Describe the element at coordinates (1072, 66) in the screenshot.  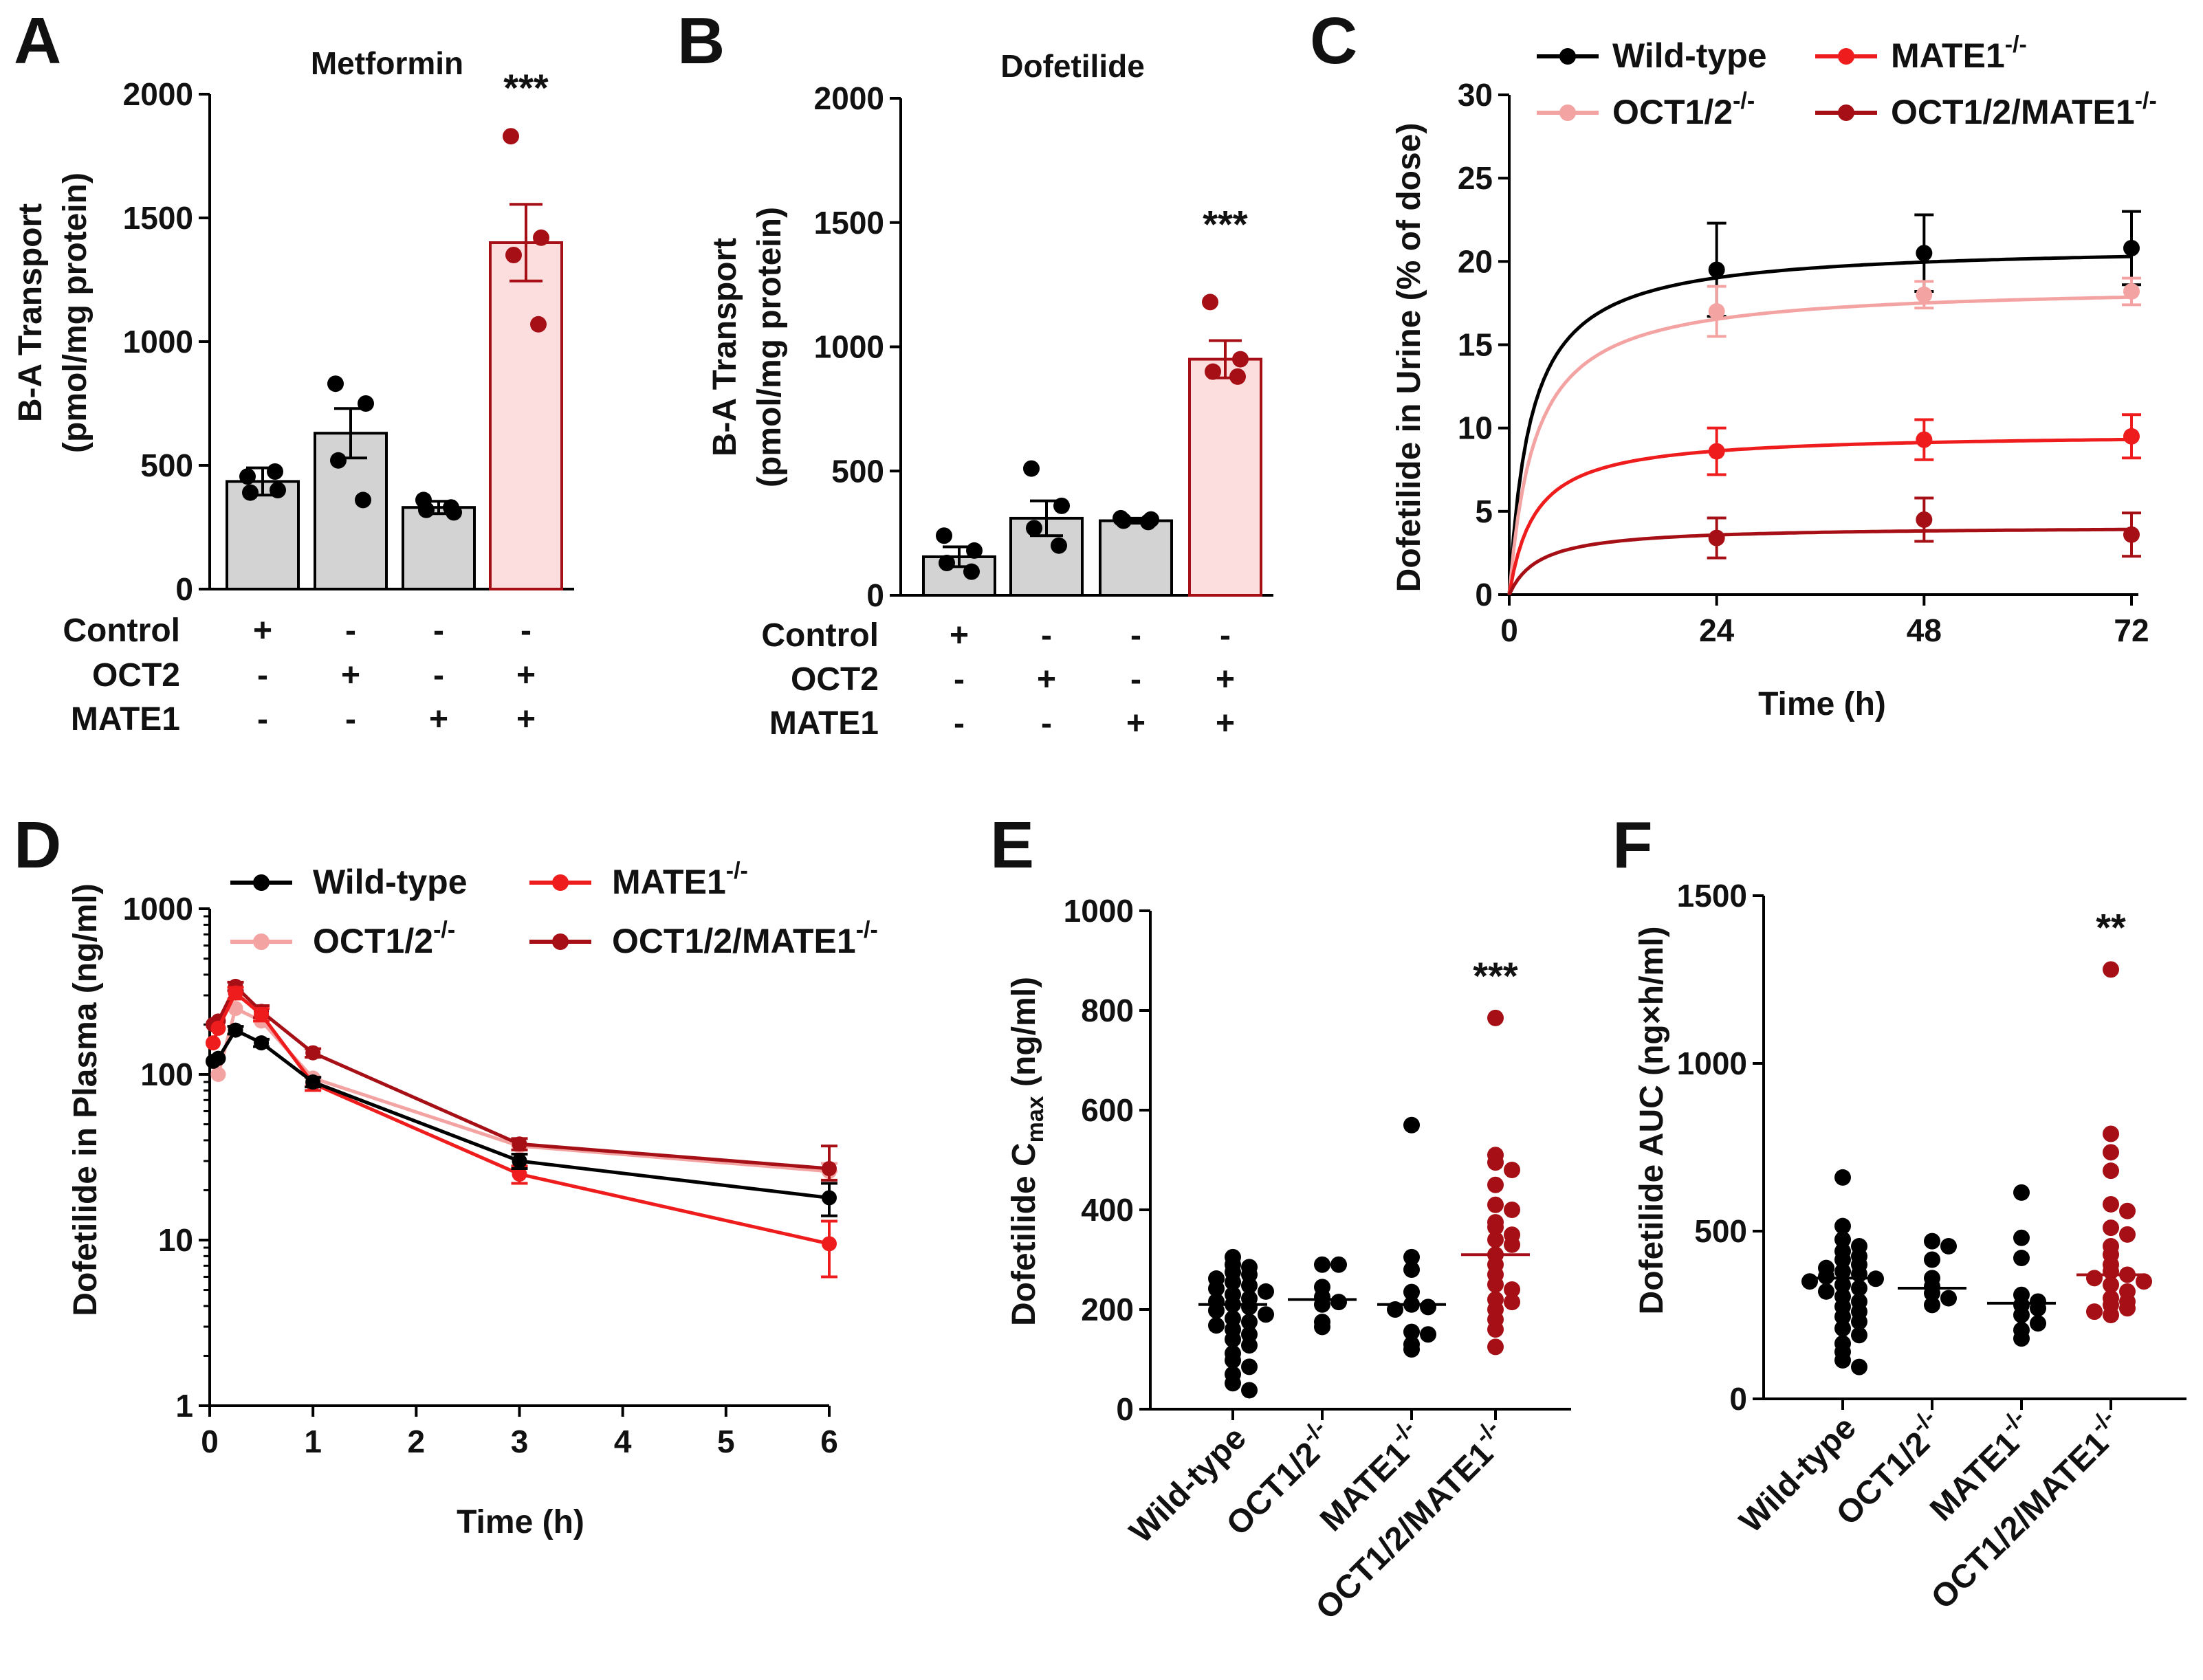
I see `panel-b-title: Dofetilide` at that location.